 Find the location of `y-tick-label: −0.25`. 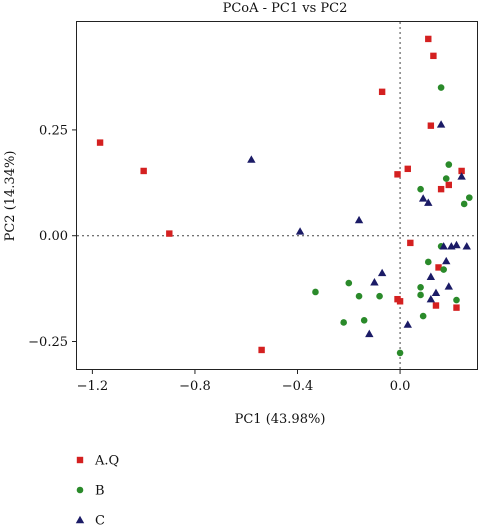

y-tick-label: −0.25 is located at coordinates (48, 342).